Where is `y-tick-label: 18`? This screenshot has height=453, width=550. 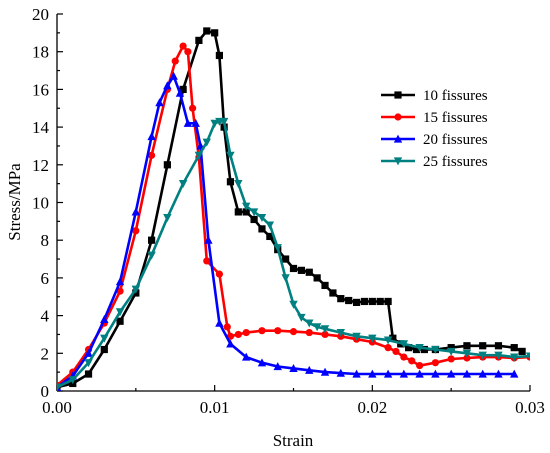 y-tick-label: 18 is located at coordinates (40, 52).